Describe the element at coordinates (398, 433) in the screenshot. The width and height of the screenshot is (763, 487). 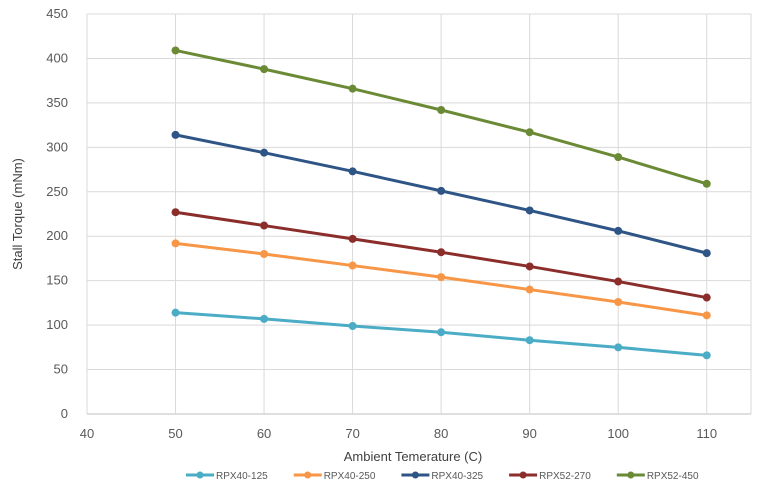
I see `x-axis-ticks: 40 50 60 70 80 90 100 110` at that location.